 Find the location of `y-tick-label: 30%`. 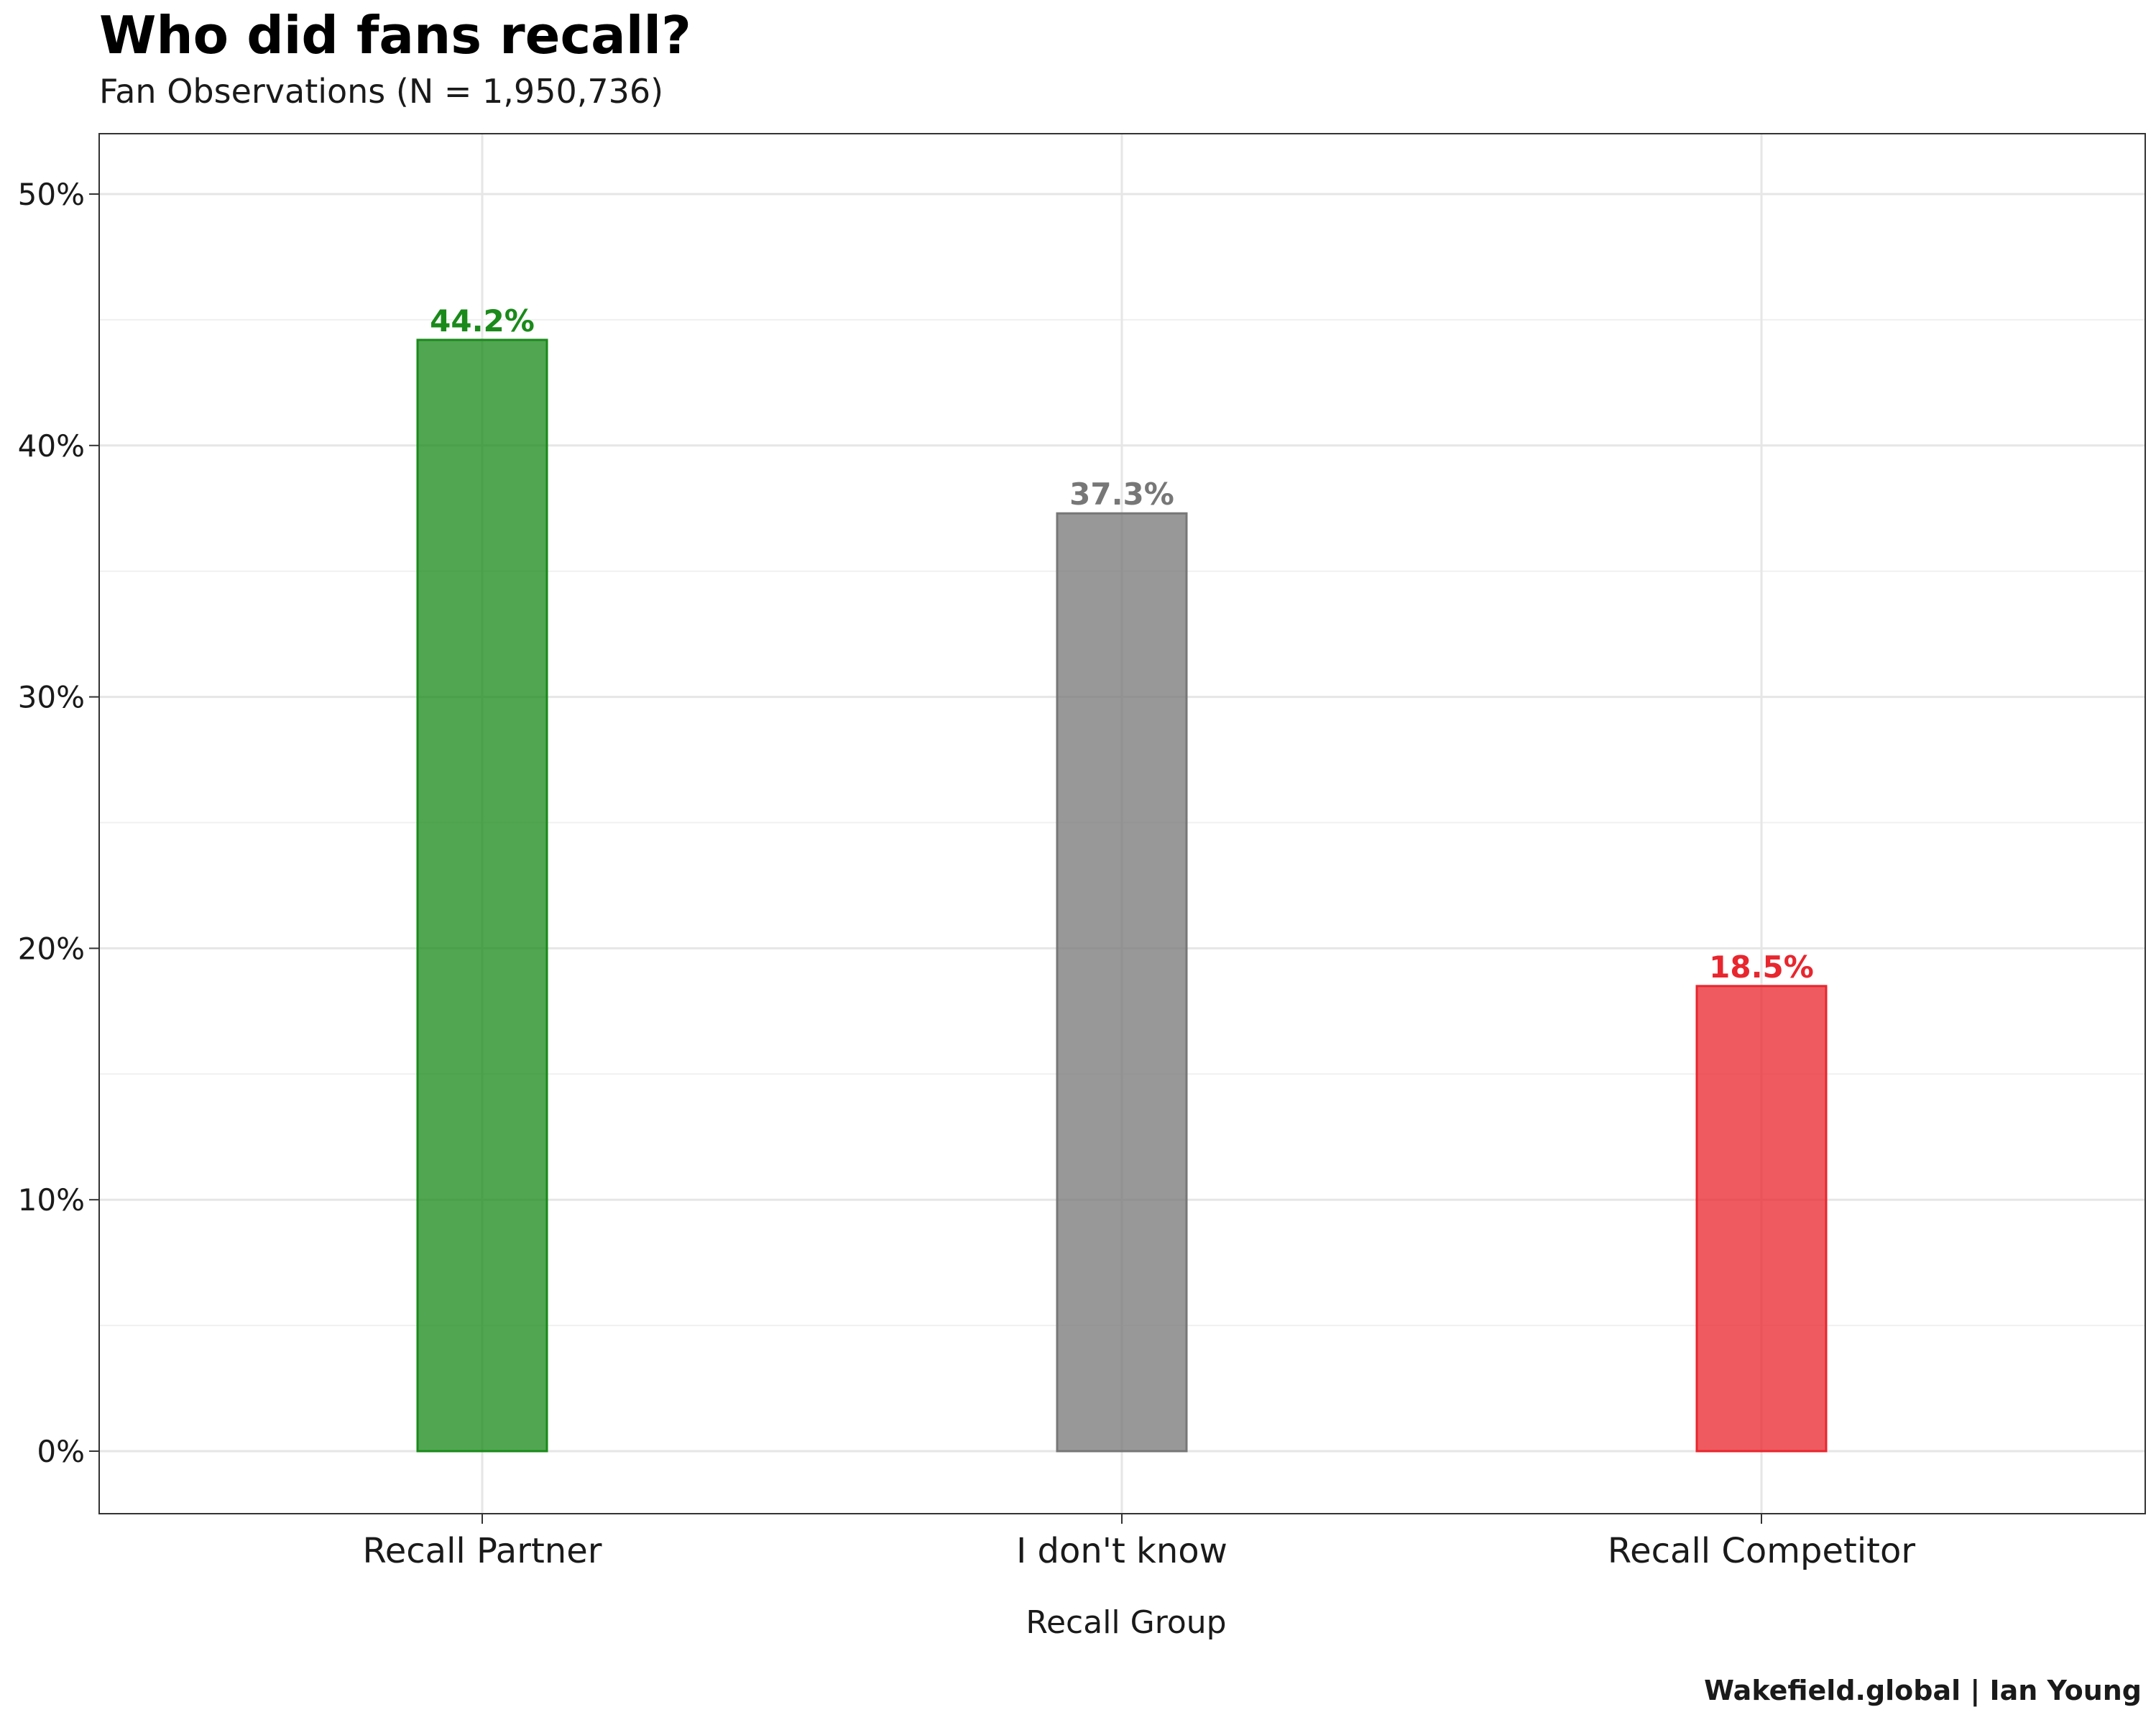

y-tick-label: 30% is located at coordinates (52, 697).